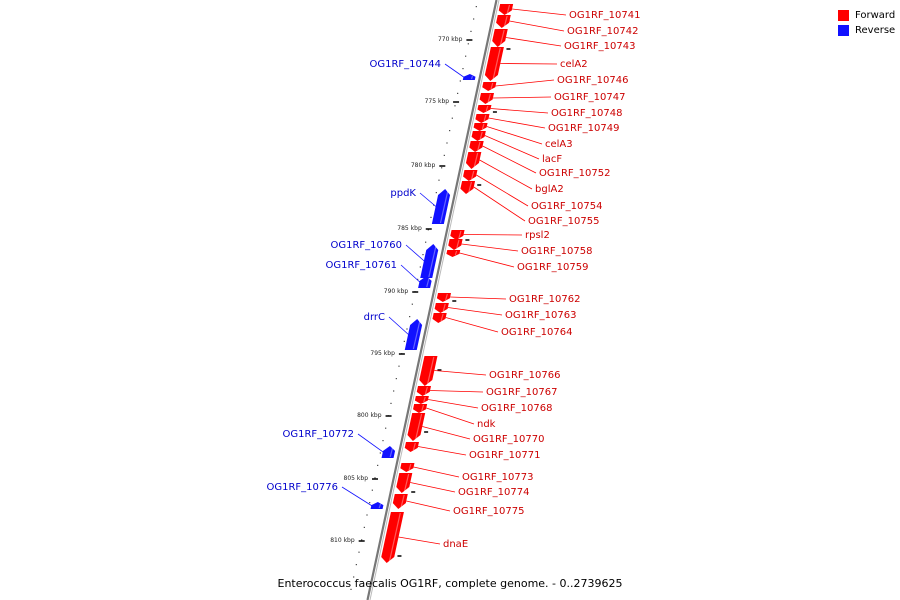 The width and height of the screenshot is (900, 600). Describe the element at coordinates (557, 251) in the screenshot. I see `forward-gene-label: OG1RF_10758` at that location.